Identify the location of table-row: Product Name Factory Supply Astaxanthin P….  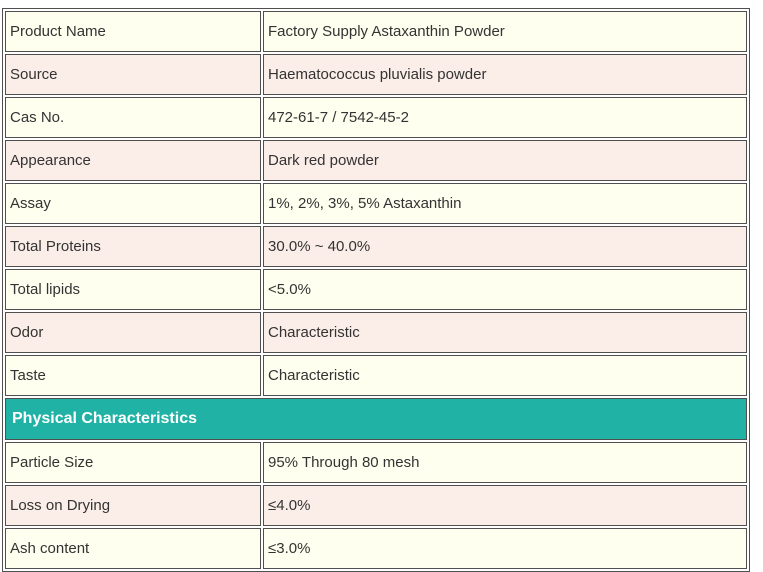
(376, 31).